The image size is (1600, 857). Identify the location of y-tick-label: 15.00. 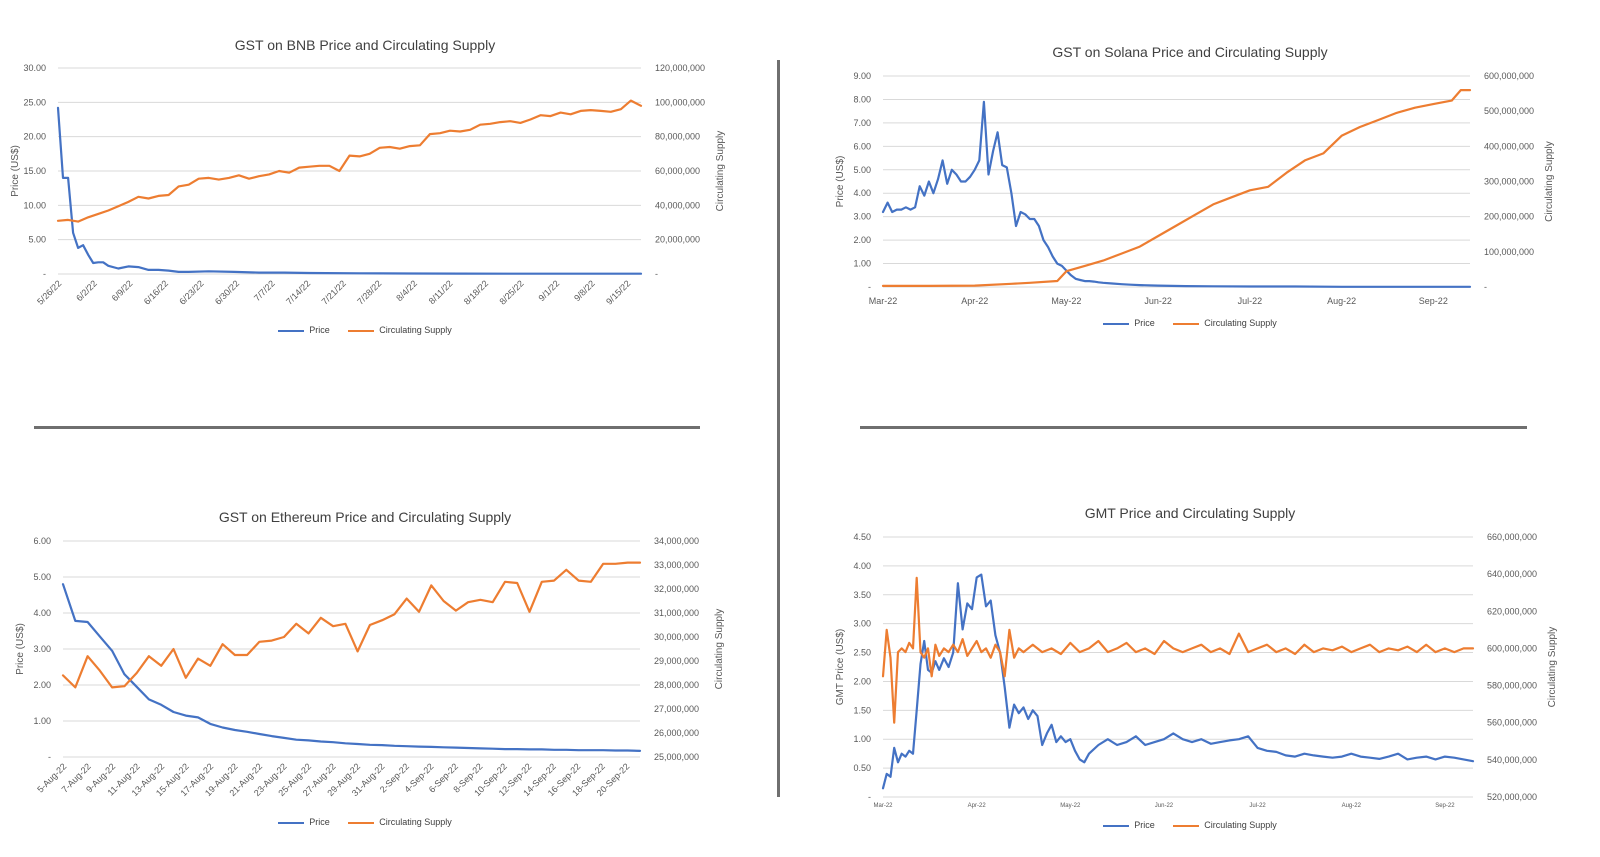
(34, 171).